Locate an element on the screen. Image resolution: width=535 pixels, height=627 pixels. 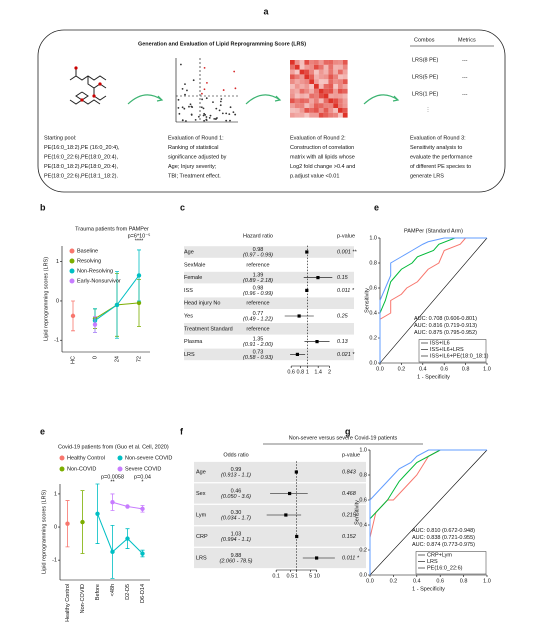
x-tick-label: 0.4 is located at coordinates (423, 369).